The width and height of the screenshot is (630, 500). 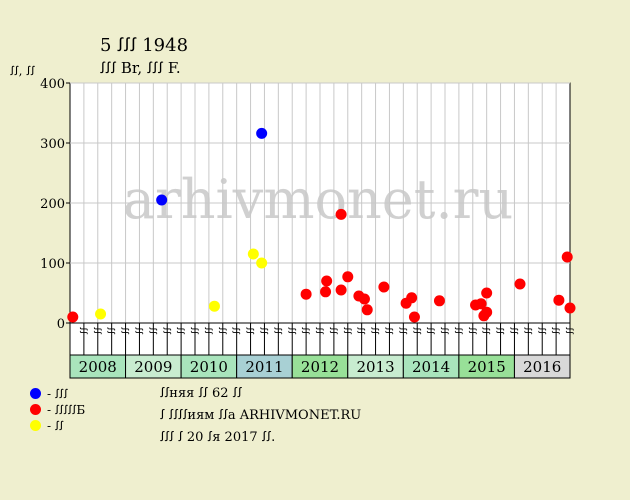 What do you see at coordinates (35, 393) in the screenshot?
I see `legend-dot-blue` at bounding box center [35, 393].